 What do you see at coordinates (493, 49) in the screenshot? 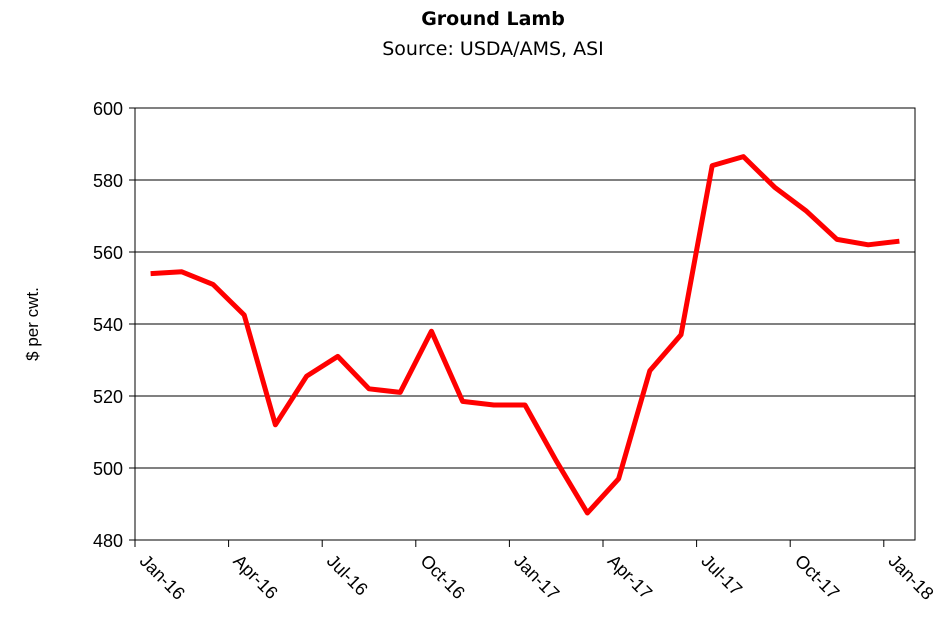
I see `chart-subtitle: Source: USDA/AMS, ASI` at bounding box center [493, 49].